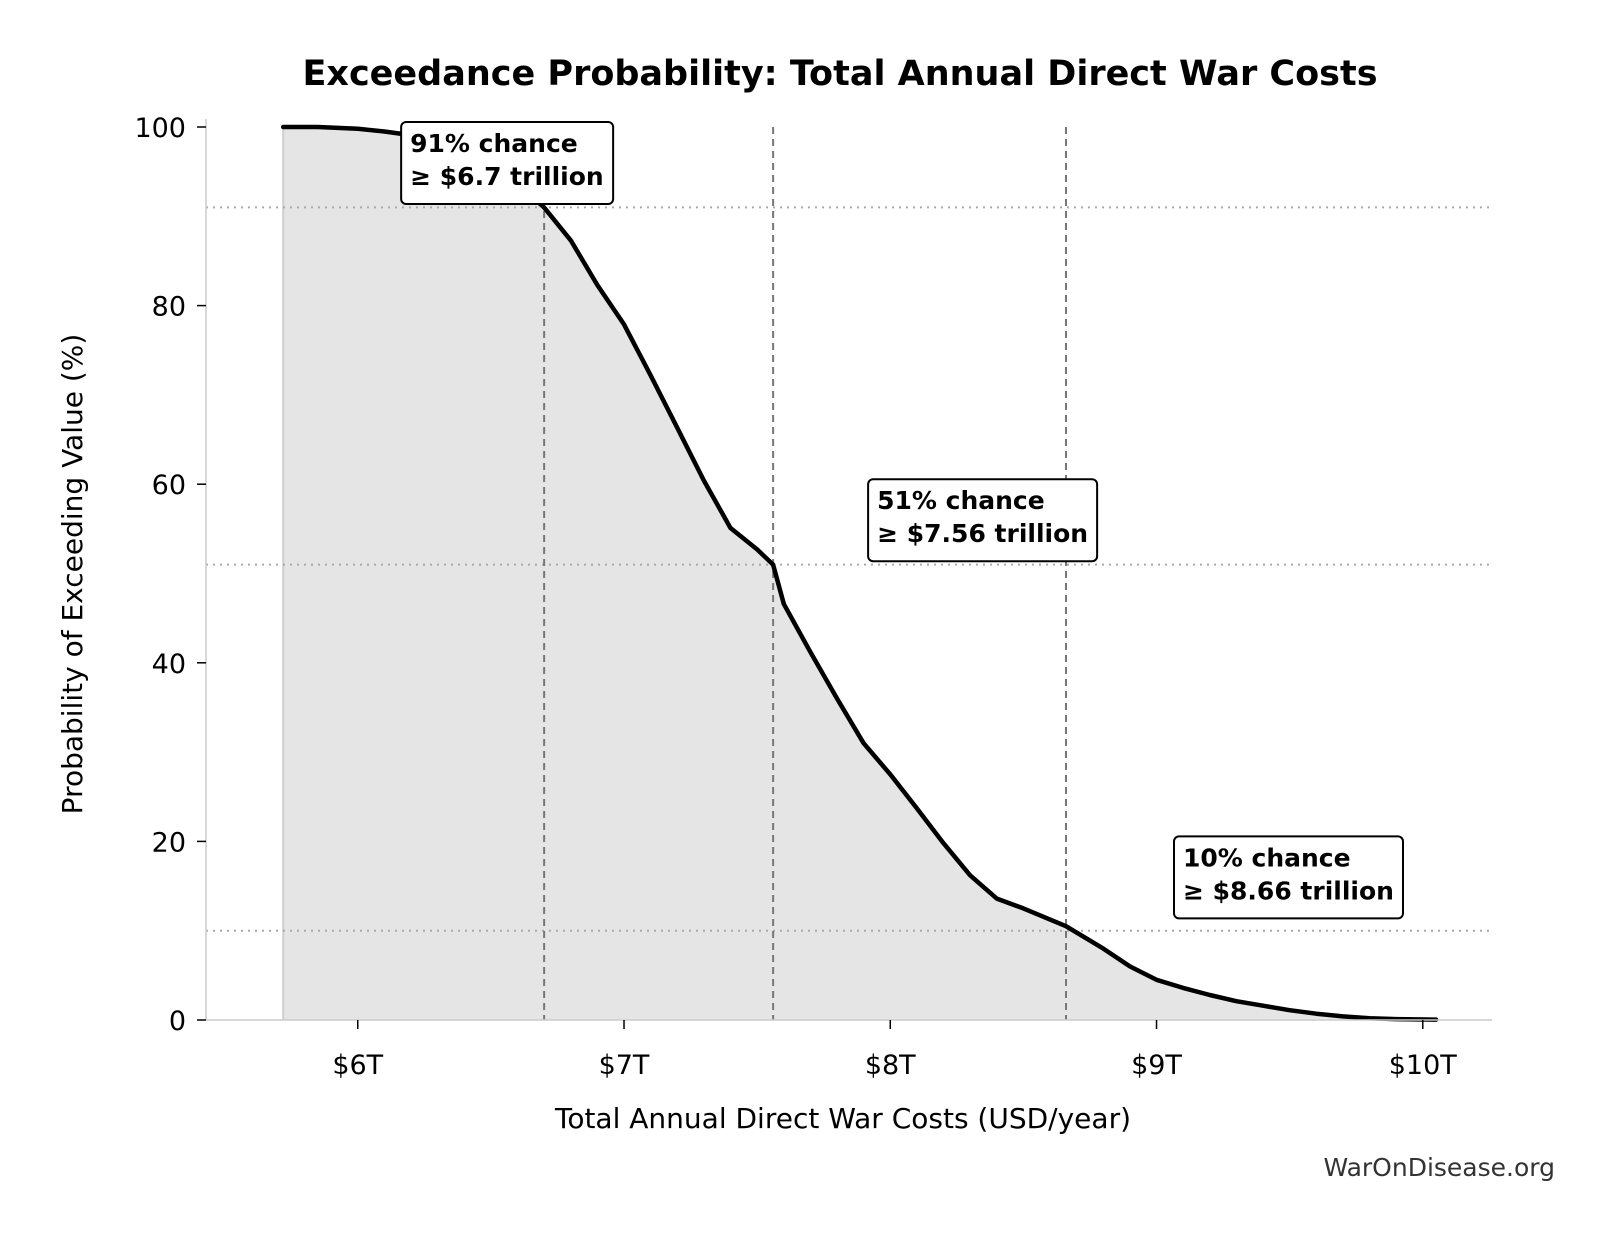 This screenshot has width=1603, height=1233. I want to click on y-tick-label: 60, so click(169, 485).